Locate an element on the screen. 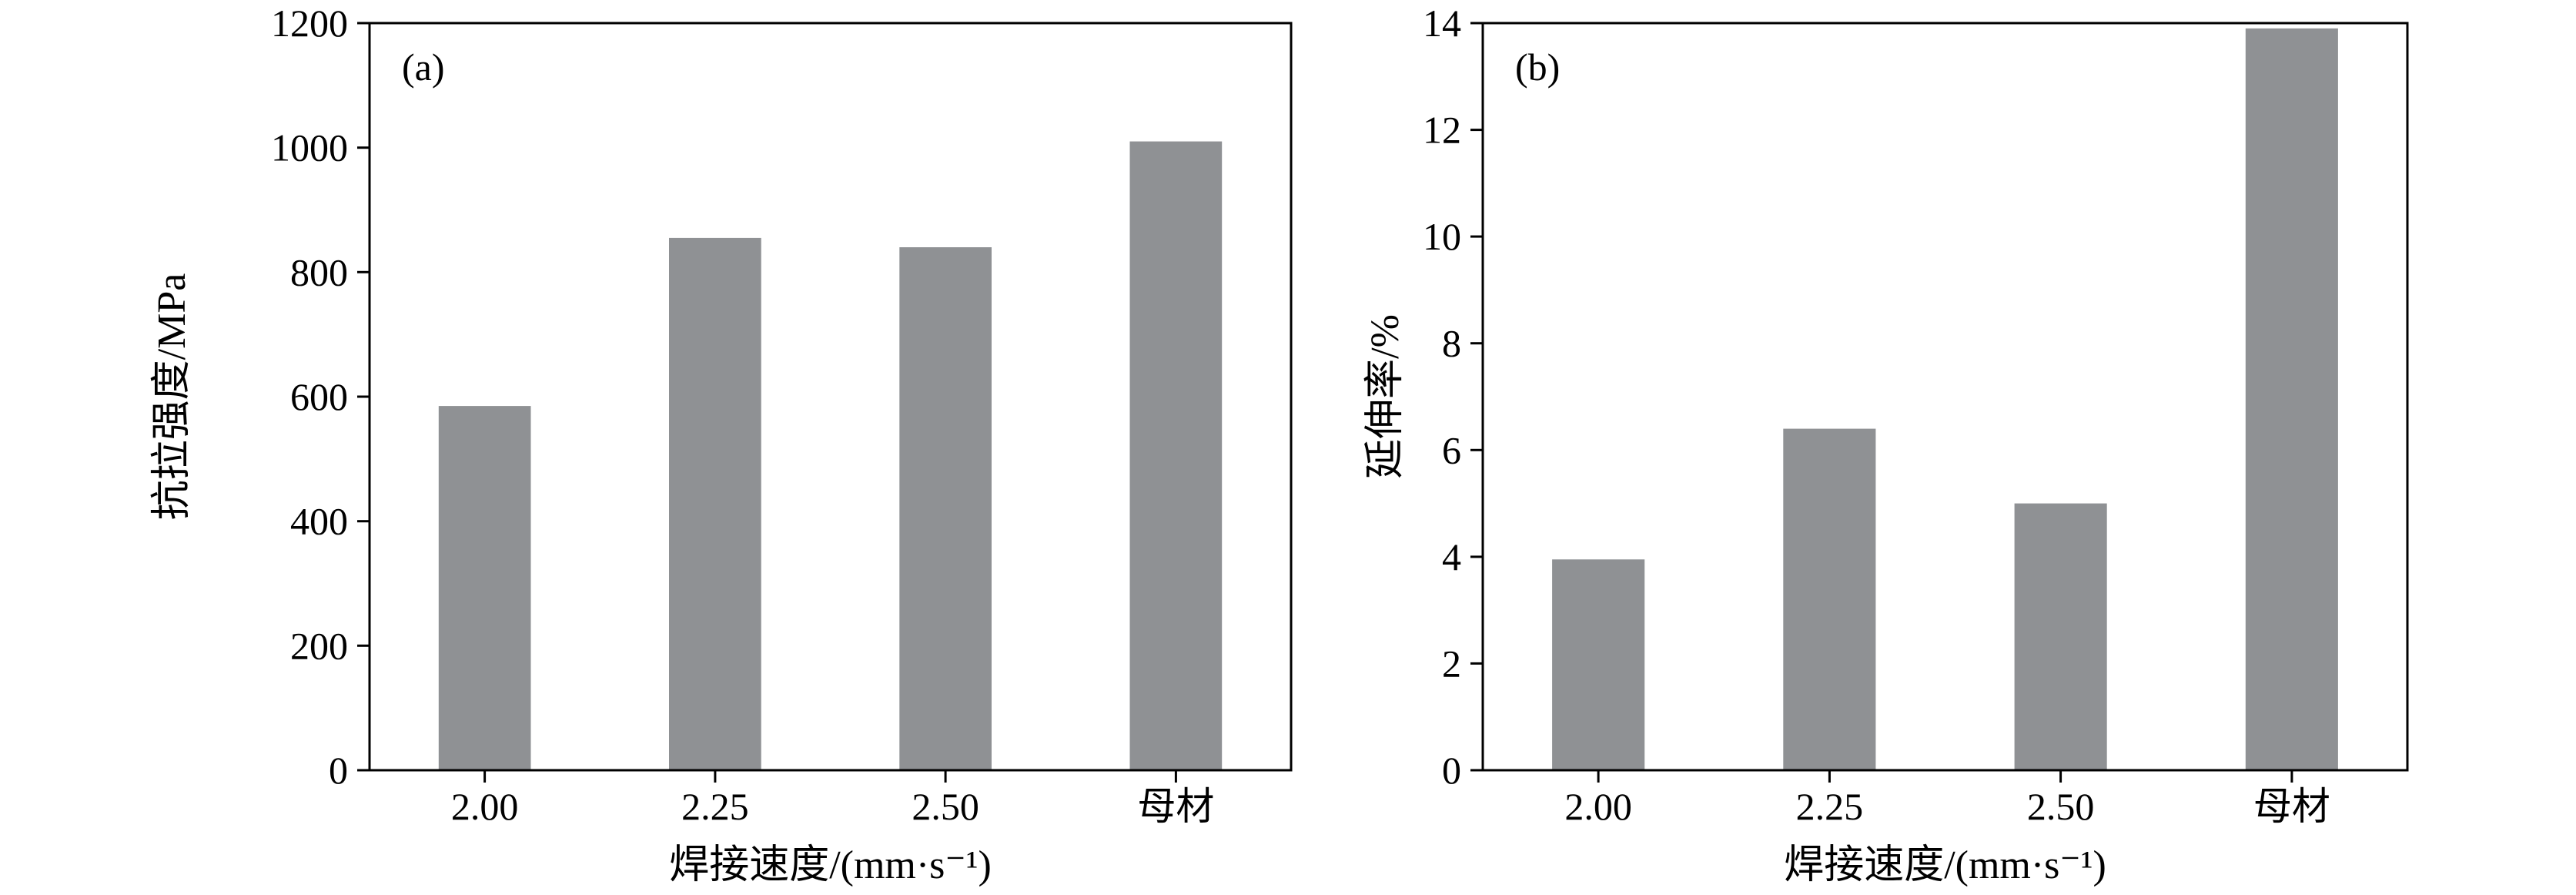  y-axis-label: 抗拉强度/MPa is located at coordinates (172, 397).